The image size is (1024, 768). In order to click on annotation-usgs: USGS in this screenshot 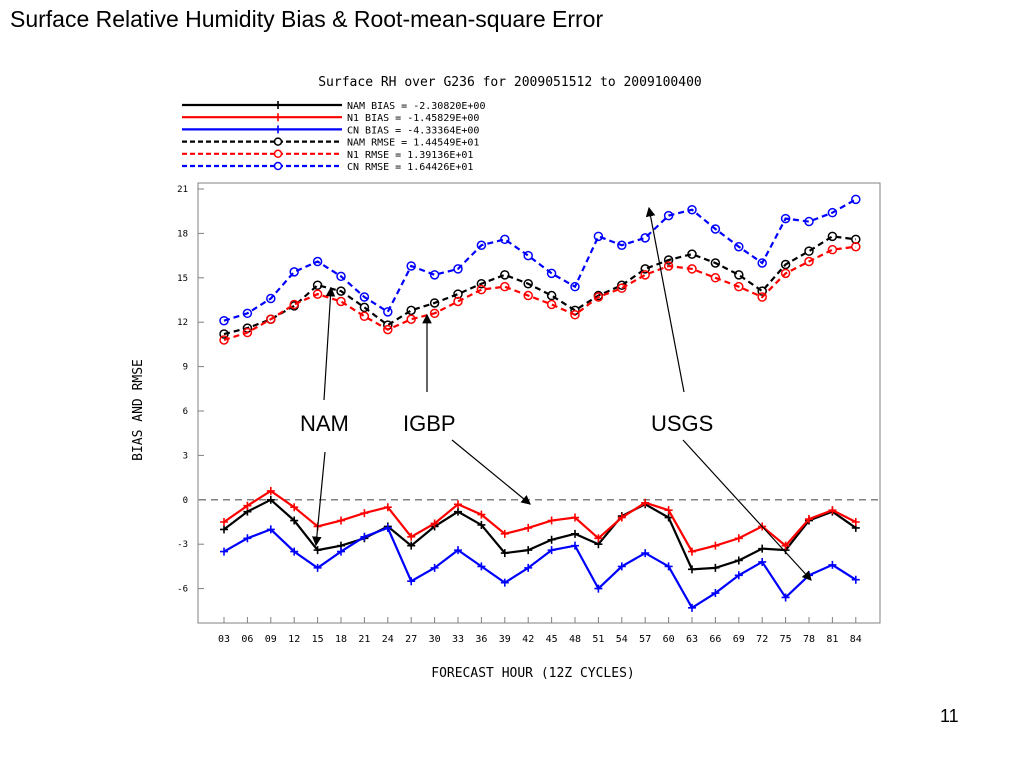, I will do `click(682, 423)`.